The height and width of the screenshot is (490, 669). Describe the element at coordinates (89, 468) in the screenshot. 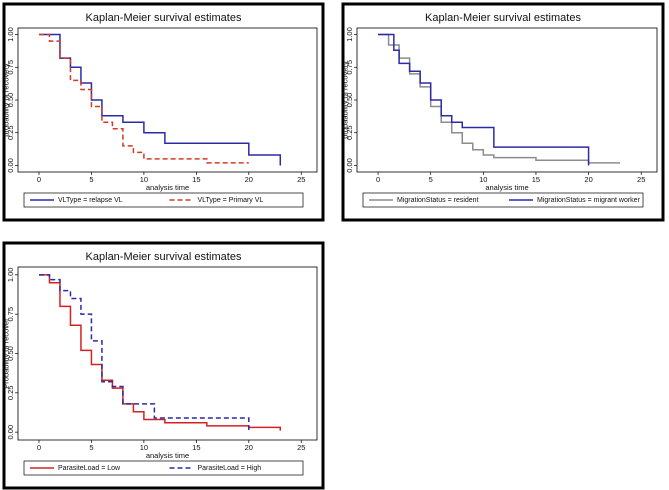

I see `legend-label: ParasiteLoad = Low` at that location.